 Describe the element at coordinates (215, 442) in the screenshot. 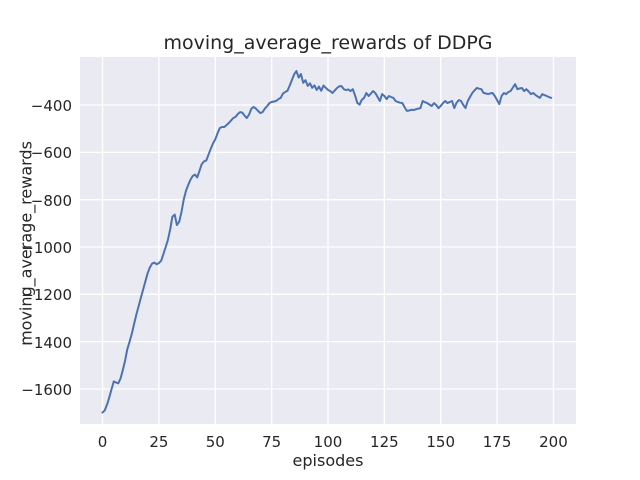

I see `x-tick-label: 50` at that location.